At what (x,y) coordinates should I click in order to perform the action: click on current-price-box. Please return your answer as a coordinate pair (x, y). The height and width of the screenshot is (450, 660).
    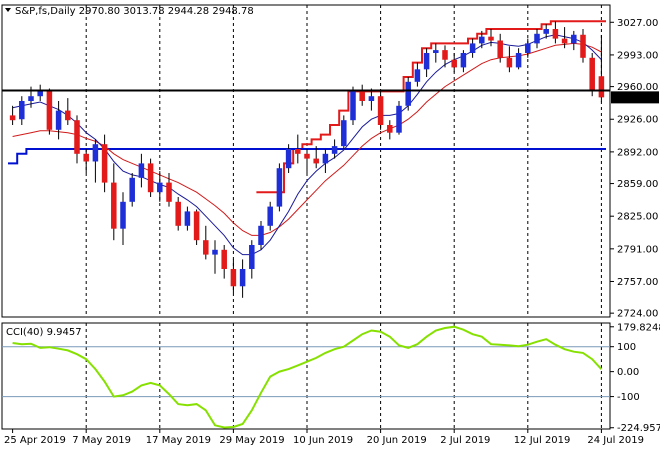
    Looking at the image, I should click on (635, 97).